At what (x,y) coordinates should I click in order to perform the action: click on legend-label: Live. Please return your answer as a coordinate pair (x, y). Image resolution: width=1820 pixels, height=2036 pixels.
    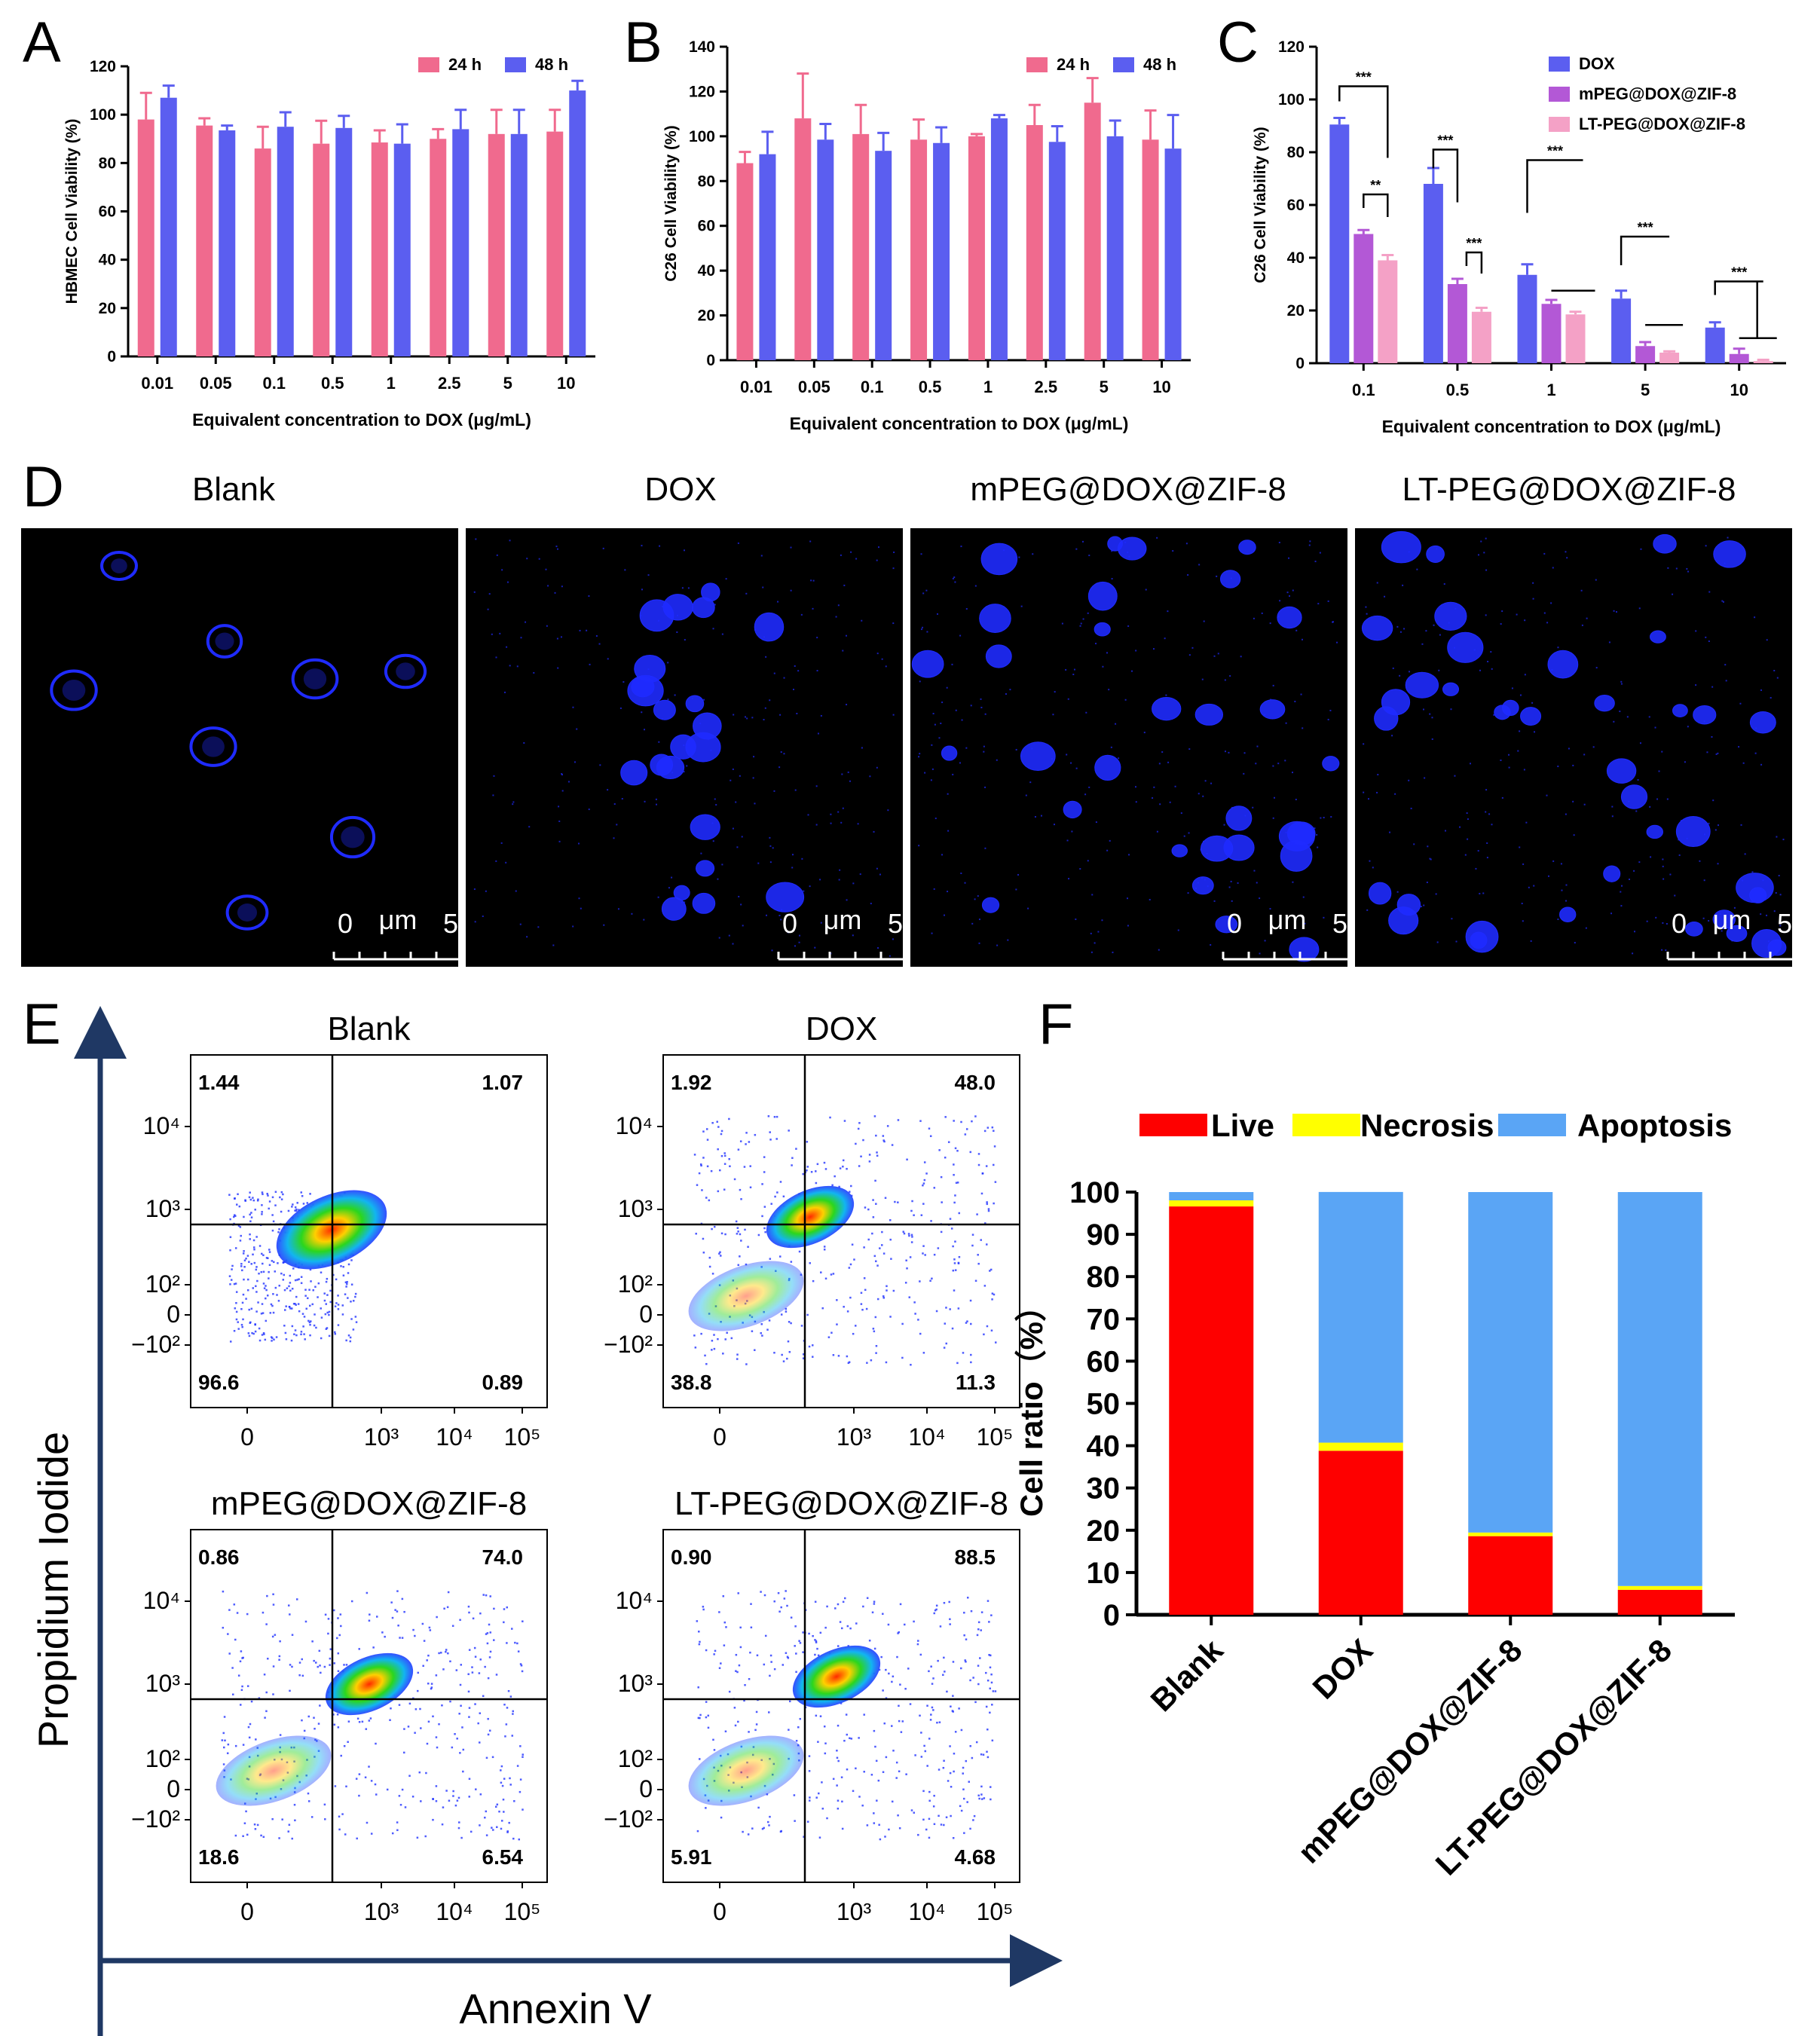
    Looking at the image, I should click on (1242, 1125).